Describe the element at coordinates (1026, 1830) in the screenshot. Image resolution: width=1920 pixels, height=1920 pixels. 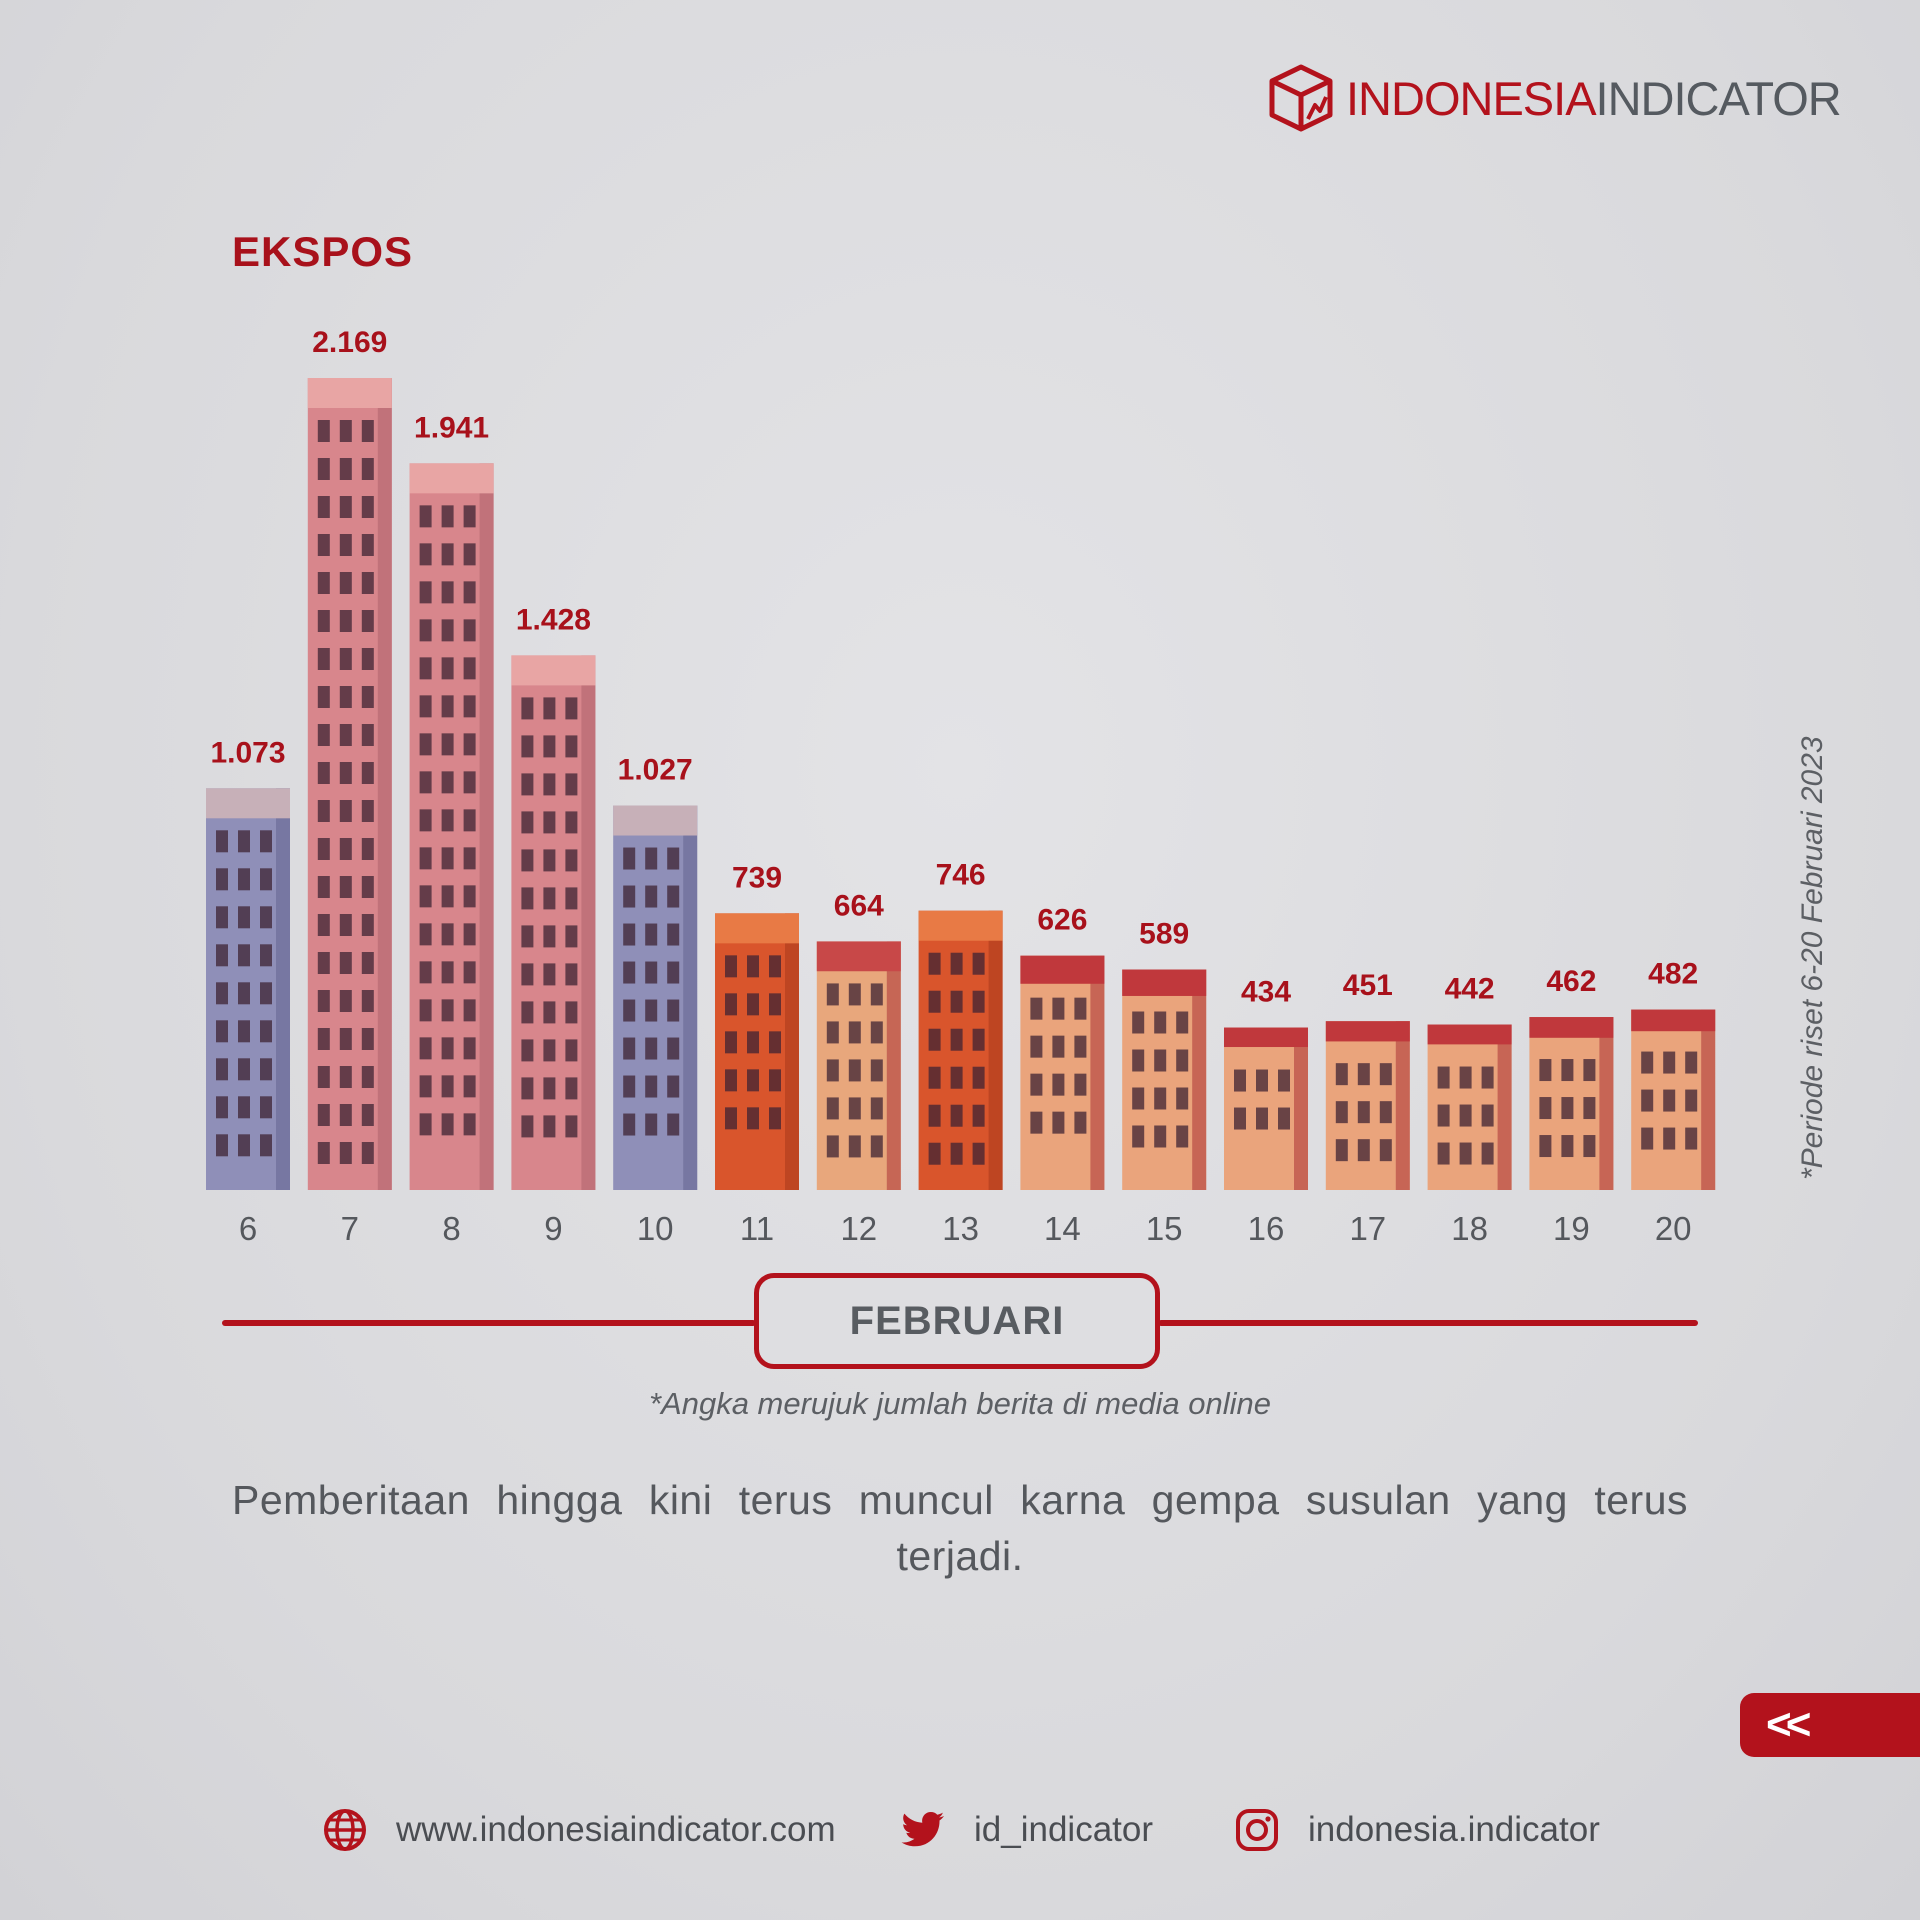
I see `footer-twitter: id_indicator` at that location.